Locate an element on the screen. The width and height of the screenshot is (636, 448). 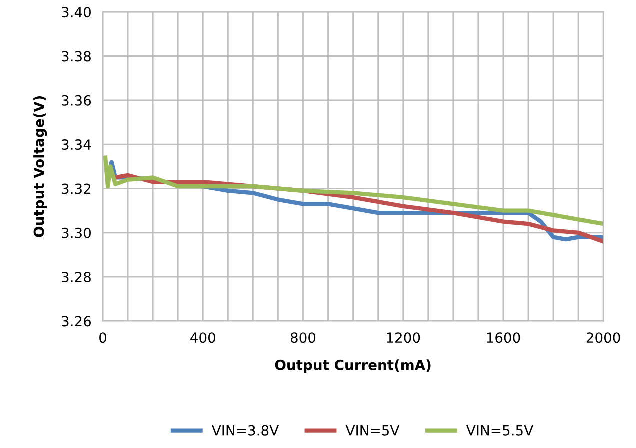
x-tick-label: 400 is located at coordinates (203, 338).